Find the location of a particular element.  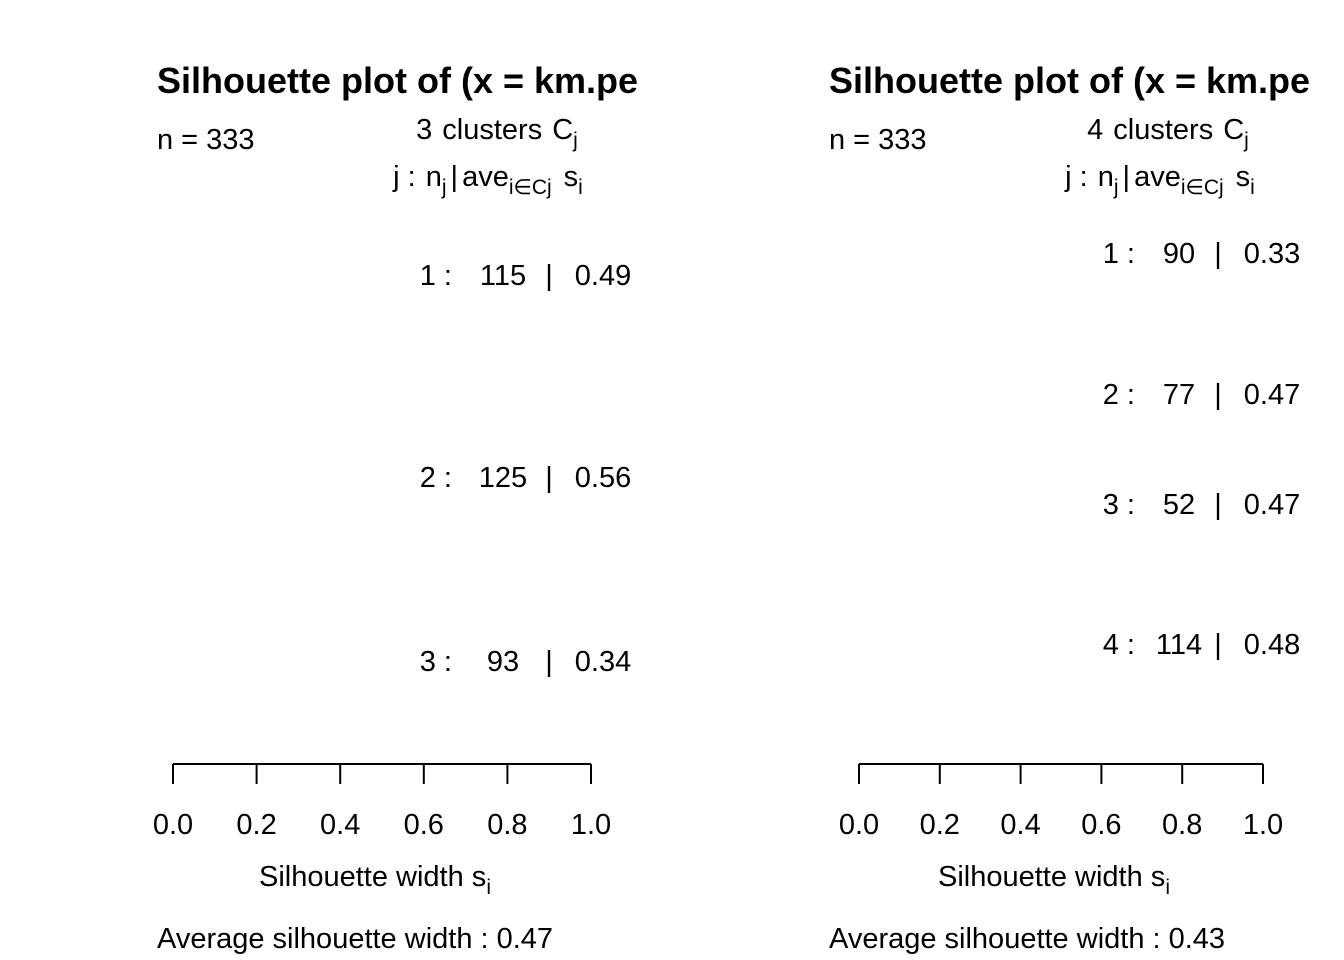

cluster-avg-width: 0.48 is located at coordinates (1272, 645).